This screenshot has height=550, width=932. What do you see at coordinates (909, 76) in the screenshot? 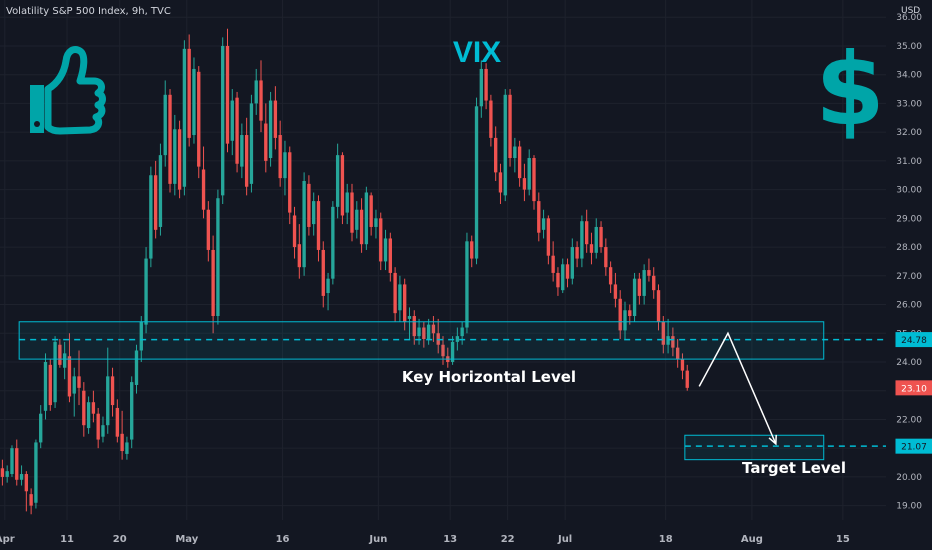
I see `price-tick-label: 34.00` at bounding box center [909, 76].